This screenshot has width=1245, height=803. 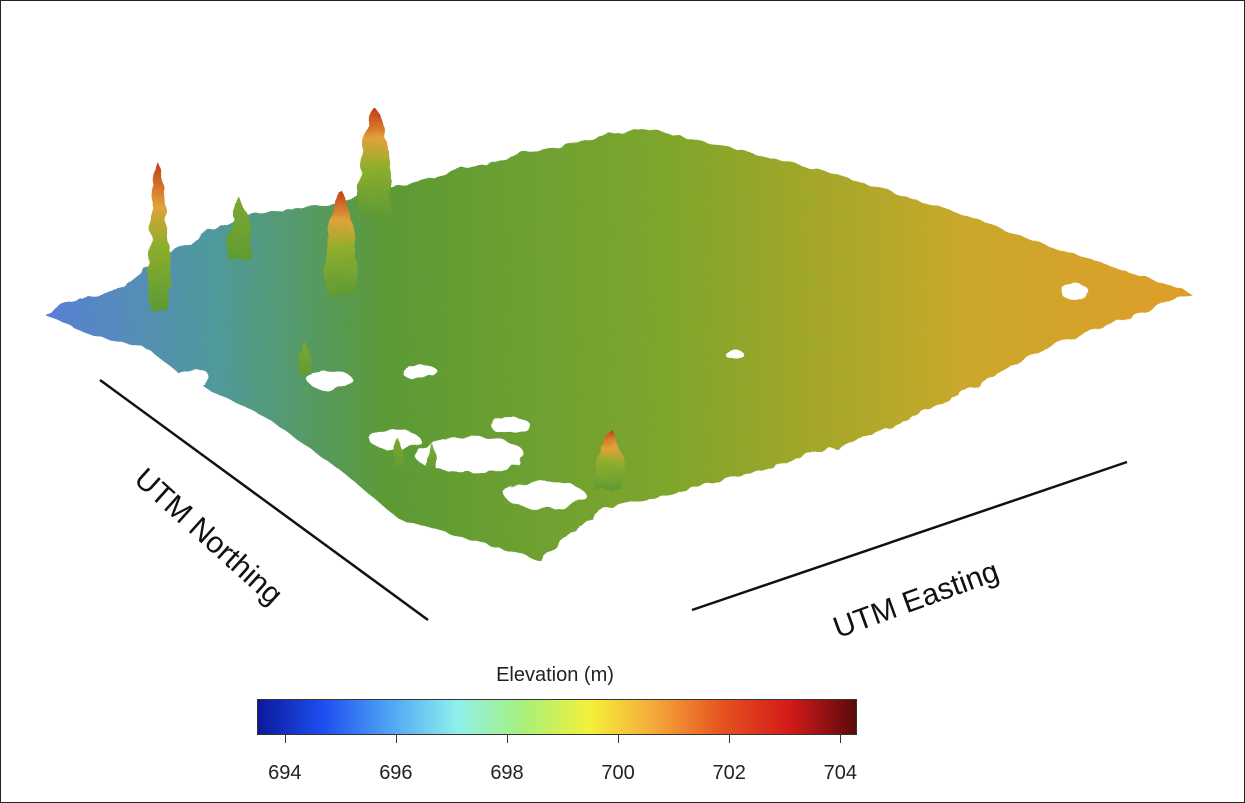 I want to click on colorbar-tick-label: 694, so click(x=285, y=773).